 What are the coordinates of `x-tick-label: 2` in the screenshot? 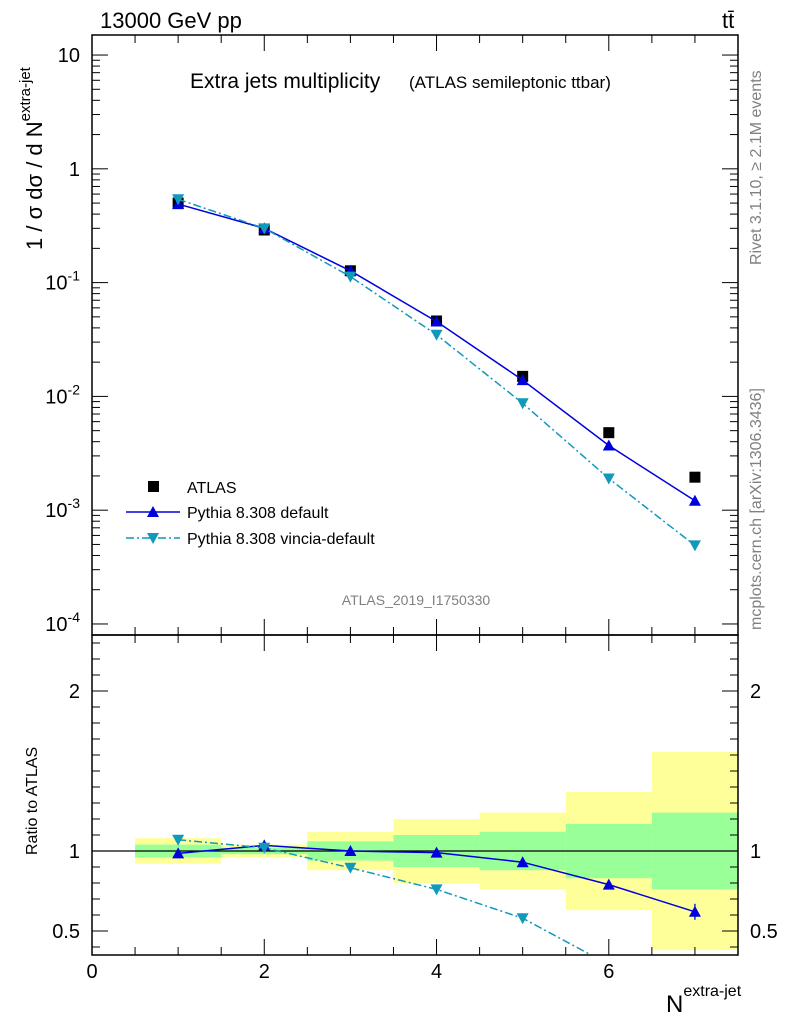 It's located at (264, 972).